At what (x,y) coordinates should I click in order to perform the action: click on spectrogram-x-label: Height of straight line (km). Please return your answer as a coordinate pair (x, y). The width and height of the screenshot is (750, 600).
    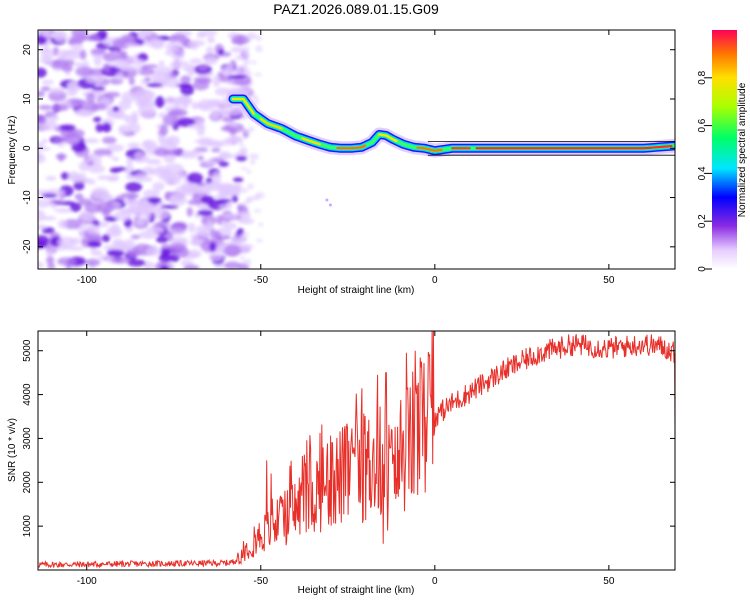
    Looking at the image, I should click on (356, 290).